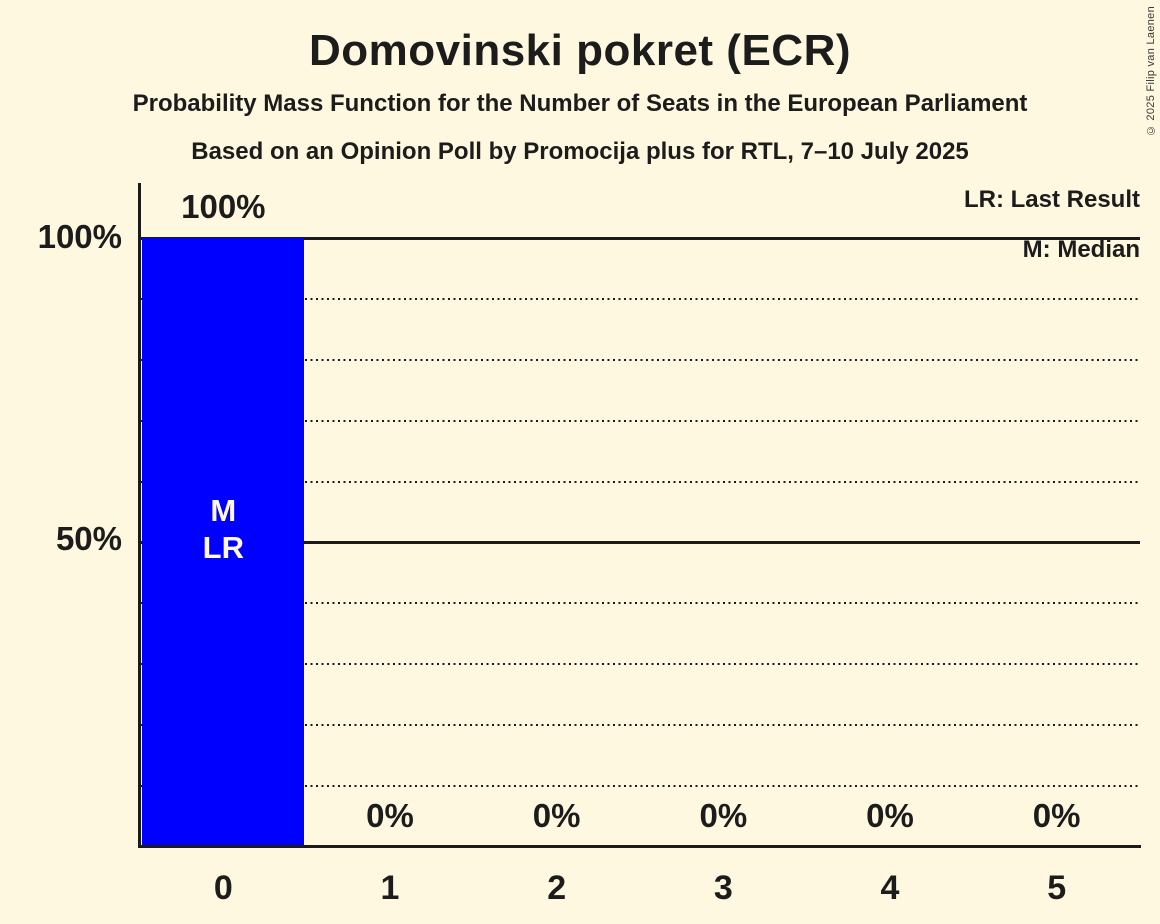 This screenshot has height=924, width=1160. Describe the element at coordinates (557, 888) in the screenshot. I see `x-axis-tick-2: 2` at that location.